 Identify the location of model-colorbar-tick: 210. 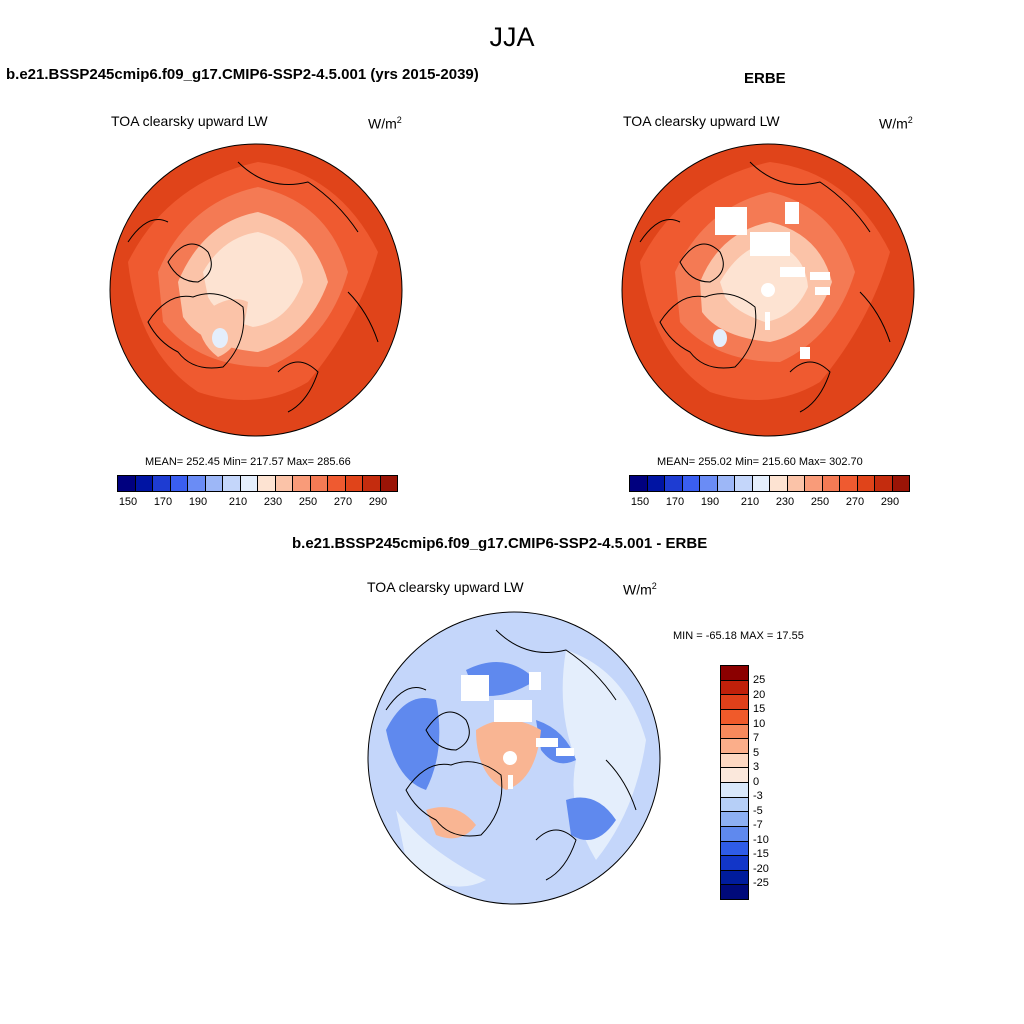
(238, 502).